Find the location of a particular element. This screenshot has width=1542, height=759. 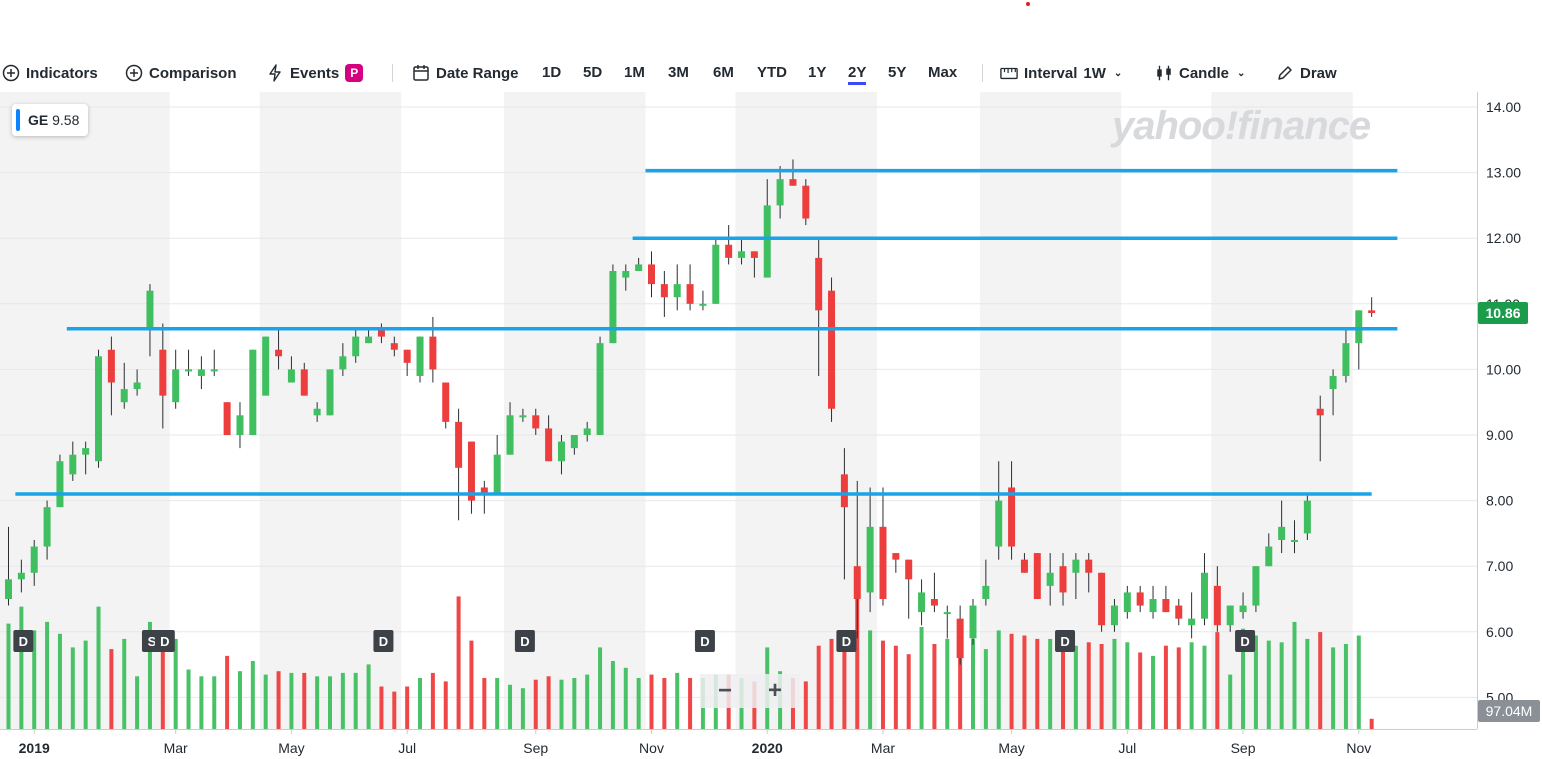

y-tick-label: 13.00 is located at coordinates (1503, 173).